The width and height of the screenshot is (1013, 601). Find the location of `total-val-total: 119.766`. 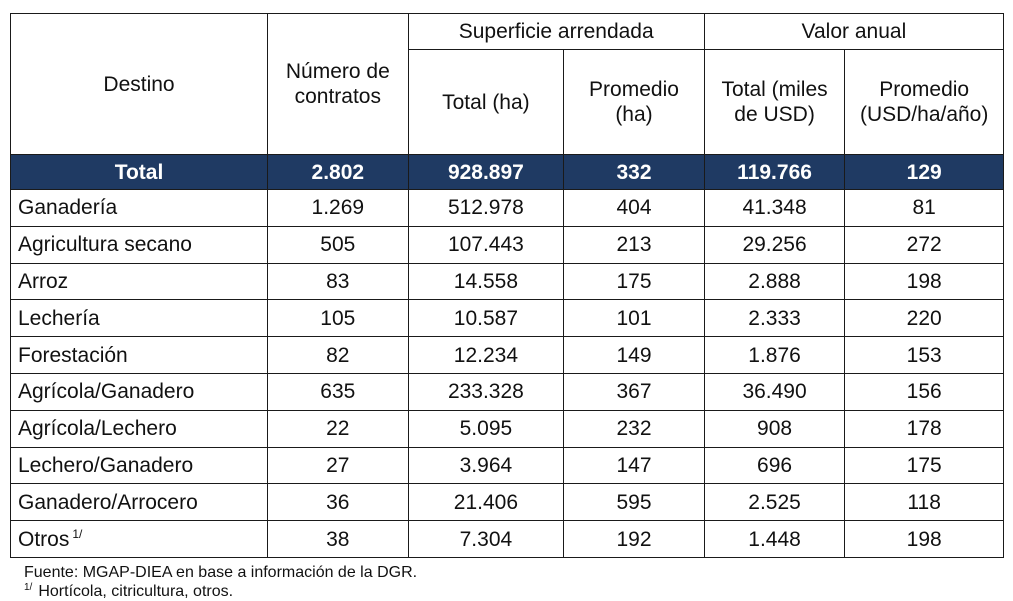

total-val-total: 119.766 is located at coordinates (774, 172).